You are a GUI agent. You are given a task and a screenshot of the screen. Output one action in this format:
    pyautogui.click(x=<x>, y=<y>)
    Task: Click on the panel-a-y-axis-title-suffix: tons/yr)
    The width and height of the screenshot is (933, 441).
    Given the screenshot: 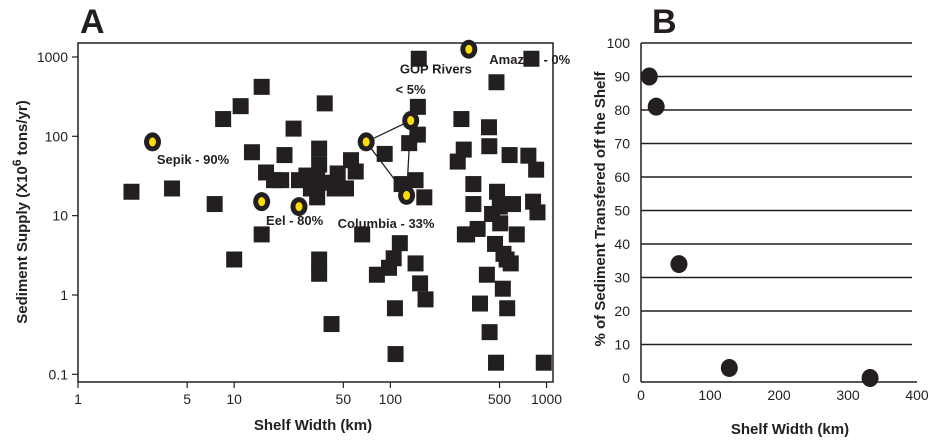 What is the action you would take?
    pyautogui.click(x=22, y=129)
    